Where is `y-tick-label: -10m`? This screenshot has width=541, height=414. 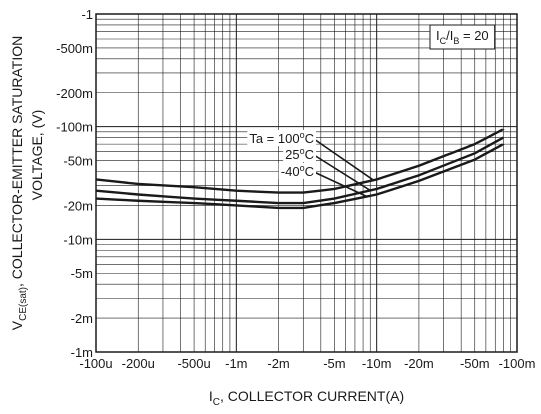
y-tick-label: -10m is located at coordinates (78, 239).